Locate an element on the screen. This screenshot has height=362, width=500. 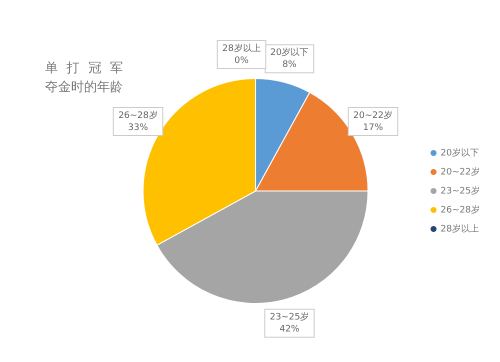
slice-label: 26~28岁 is located at coordinates (138, 115).